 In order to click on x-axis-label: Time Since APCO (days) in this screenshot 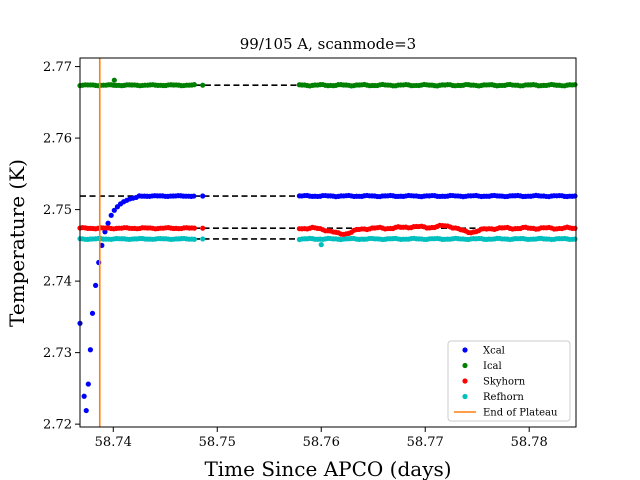, I will do `click(327, 468)`.